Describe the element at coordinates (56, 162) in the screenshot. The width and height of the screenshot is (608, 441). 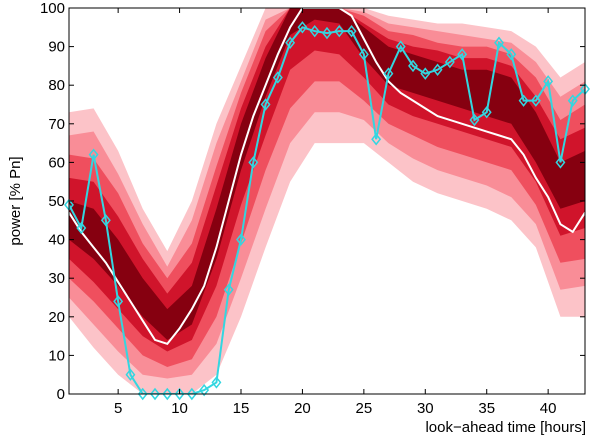
I see `y-tick-label: 60` at that location.